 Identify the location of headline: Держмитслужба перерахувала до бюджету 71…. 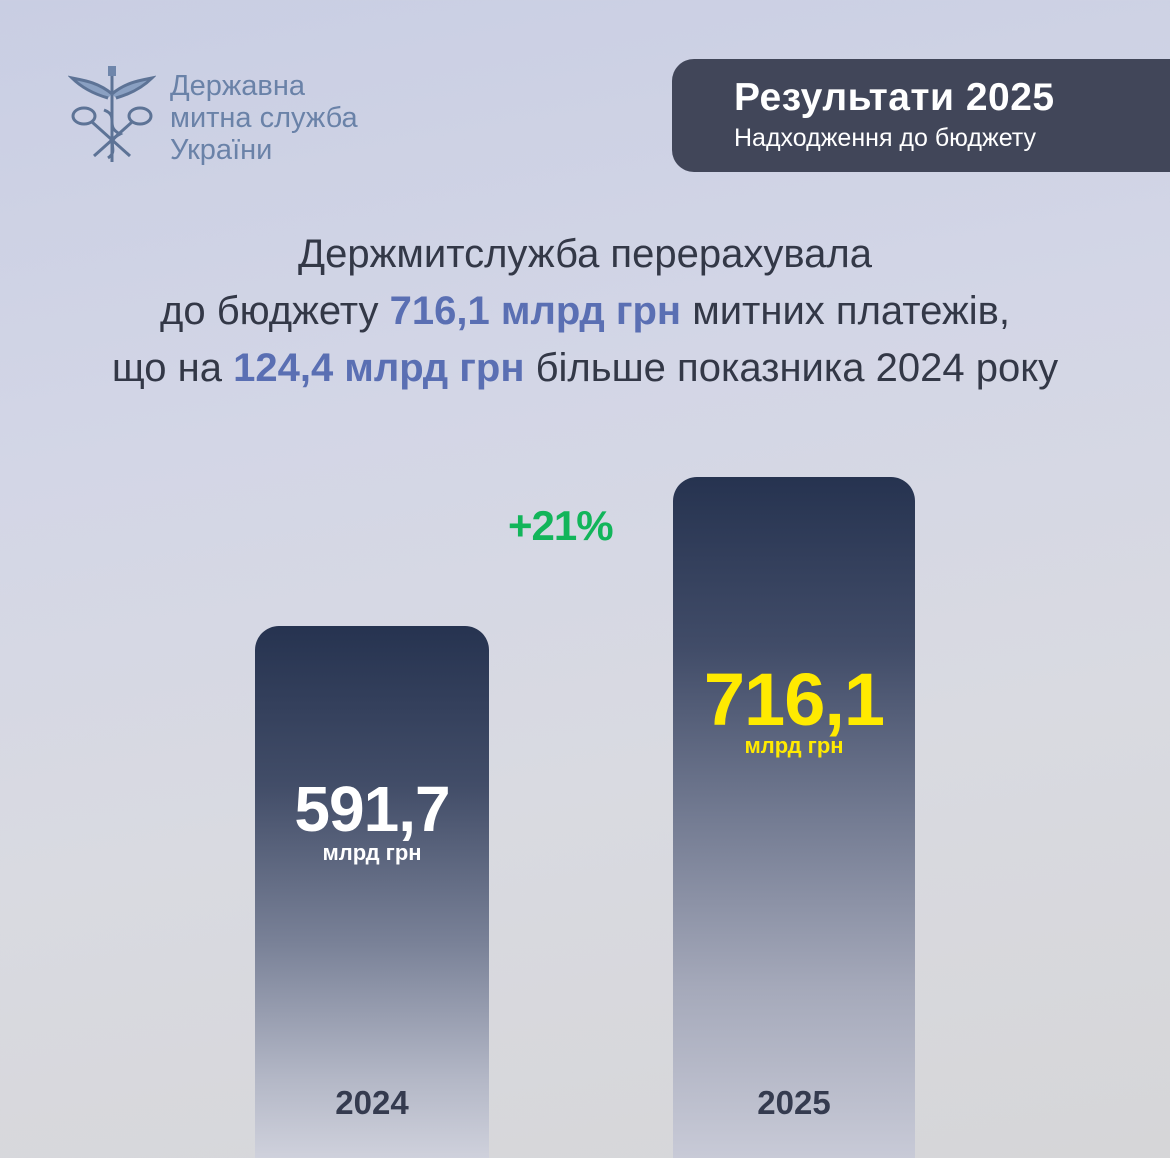
(585, 311).